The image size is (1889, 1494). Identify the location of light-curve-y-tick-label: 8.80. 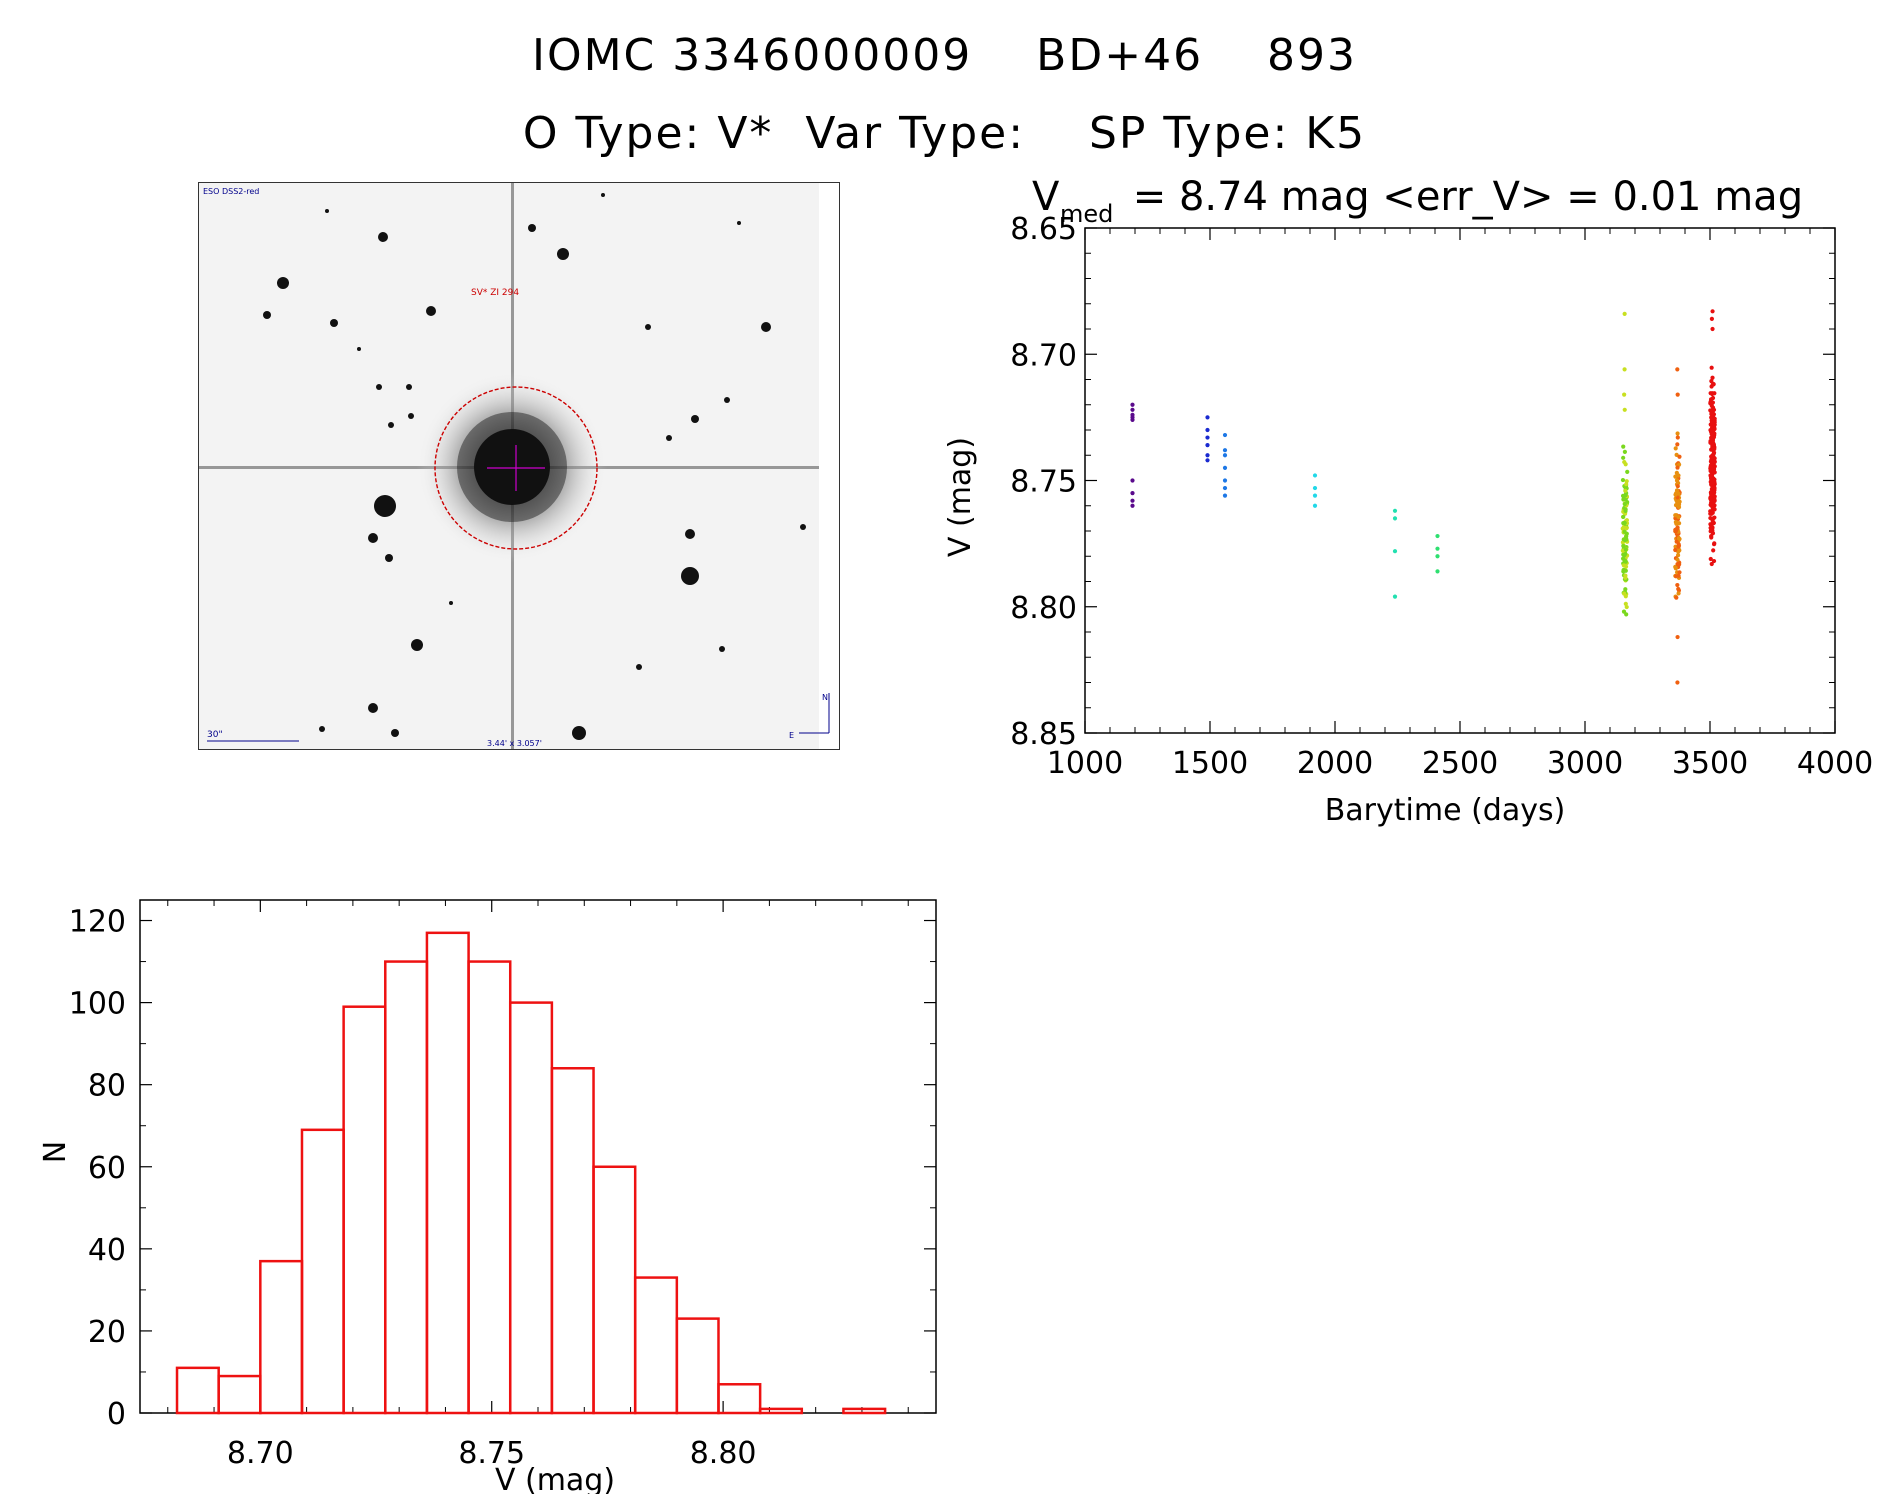
(1043, 608).